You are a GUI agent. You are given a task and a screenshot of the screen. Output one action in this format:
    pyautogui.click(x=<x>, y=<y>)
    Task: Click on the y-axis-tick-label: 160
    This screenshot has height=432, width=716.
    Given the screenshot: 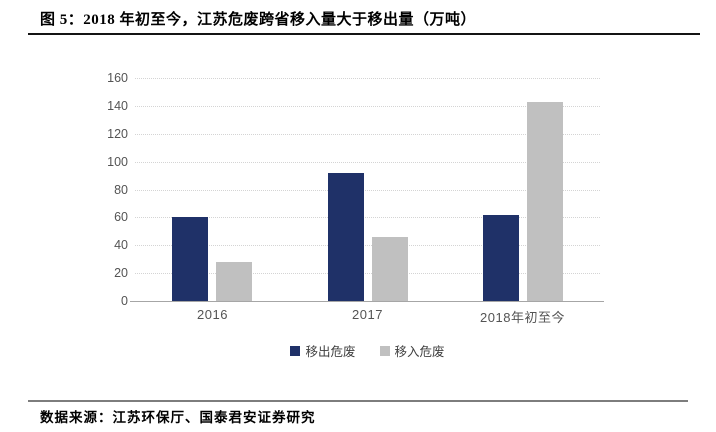 What is the action you would take?
    pyautogui.click(x=117, y=78)
    